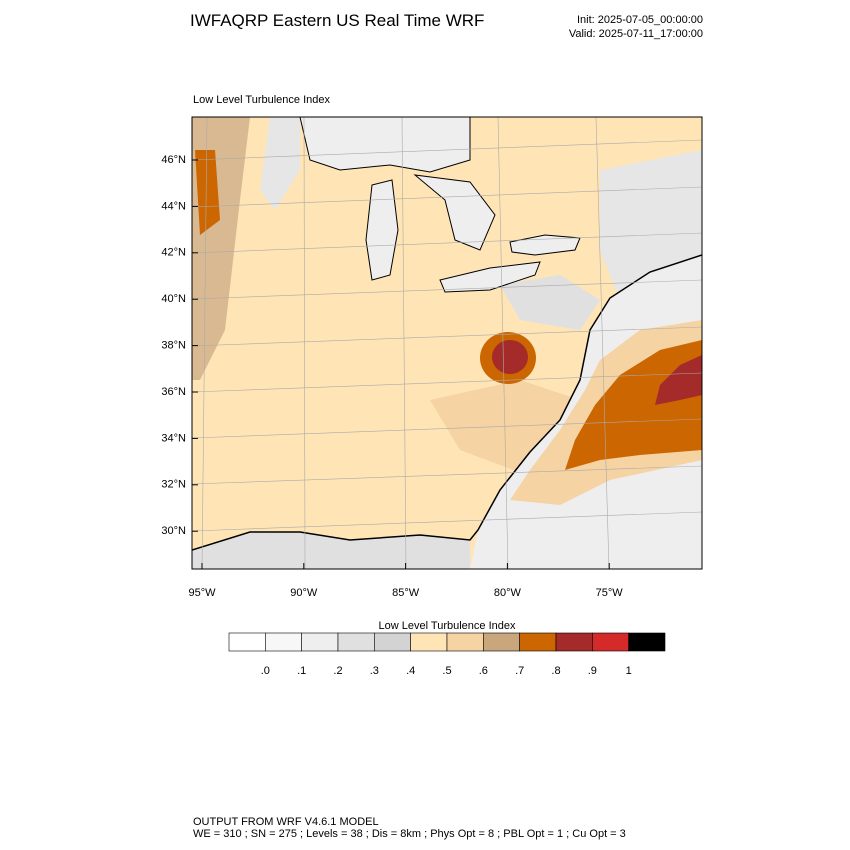 The width and height of the screenshot is (850, 850). What do you see at coordinates (173, 253) in the screenshot?
I see `lat-label: 42°N` at bounding box center [173, 253].